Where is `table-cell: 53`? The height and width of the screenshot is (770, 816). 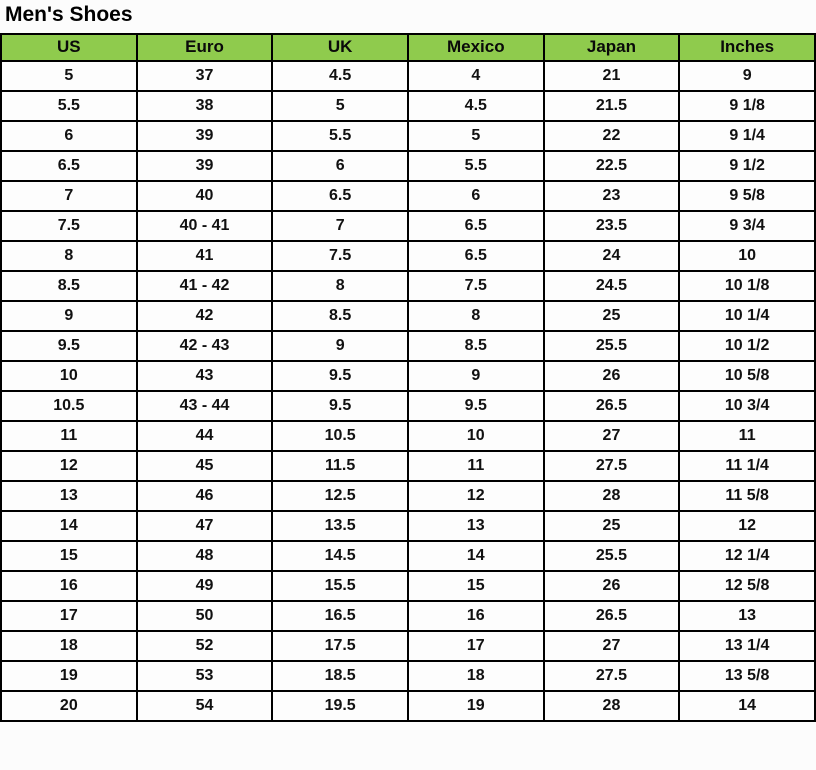 table-cell: 53 is located at coordinates (204, 676).